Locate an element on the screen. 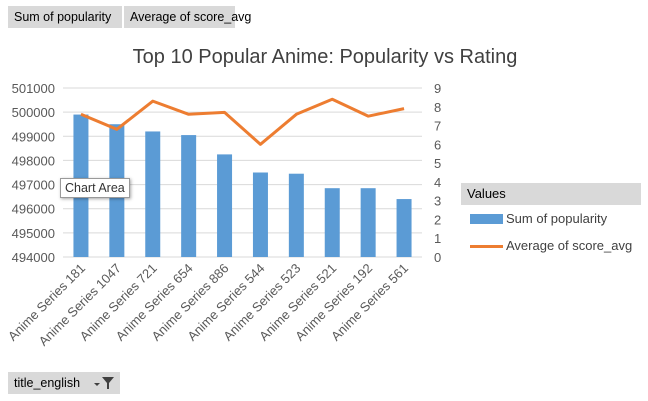 The image size is (648, 401). right-axis: 0 1 2 3 4 5 6 7 8 9 is located at coordinates (437, 173).